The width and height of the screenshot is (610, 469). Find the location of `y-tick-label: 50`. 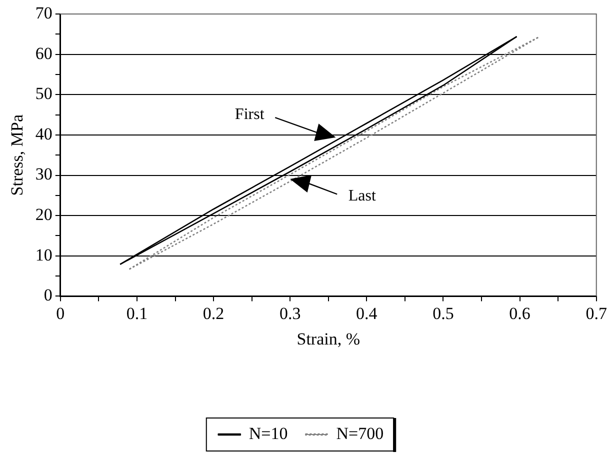

y-tick-label: 50 is located at coordinates (43, 94).